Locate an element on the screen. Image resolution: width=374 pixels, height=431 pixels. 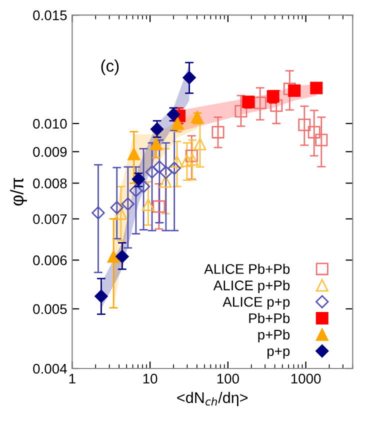
y-tick-label: 0.015 is located at coordinates (50, 15).